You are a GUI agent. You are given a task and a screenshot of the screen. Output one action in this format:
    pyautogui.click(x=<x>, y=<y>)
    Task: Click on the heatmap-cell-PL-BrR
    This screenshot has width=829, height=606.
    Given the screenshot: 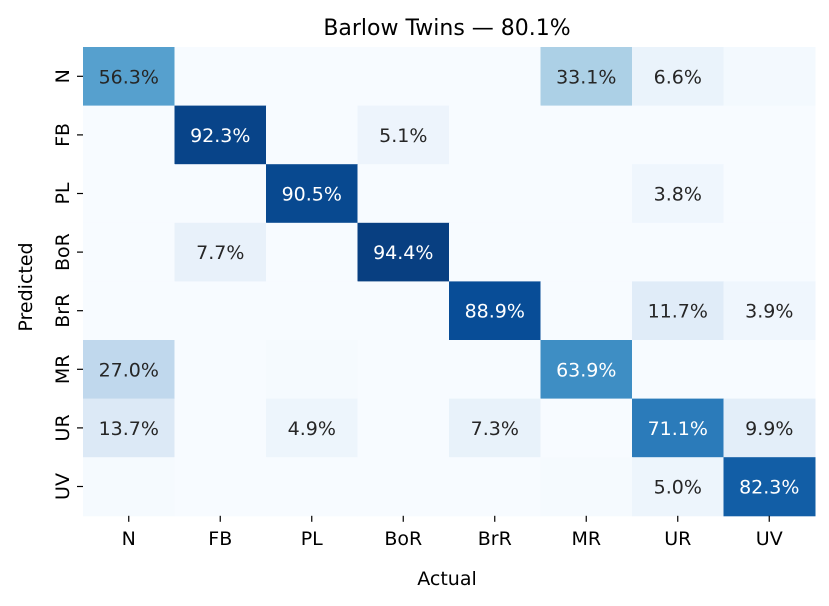 What is the action you would take?
    pyautogui.click(x=495, y=194)
    